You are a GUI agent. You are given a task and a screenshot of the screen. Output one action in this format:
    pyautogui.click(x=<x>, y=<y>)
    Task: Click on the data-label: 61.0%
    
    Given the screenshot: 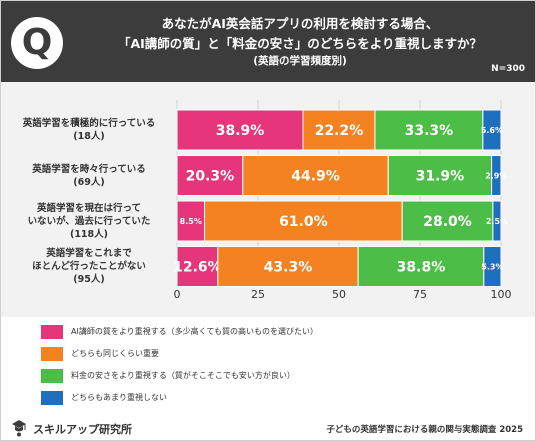 What is the action you would take?
    pyautogui.click(x=303, y=222)
    